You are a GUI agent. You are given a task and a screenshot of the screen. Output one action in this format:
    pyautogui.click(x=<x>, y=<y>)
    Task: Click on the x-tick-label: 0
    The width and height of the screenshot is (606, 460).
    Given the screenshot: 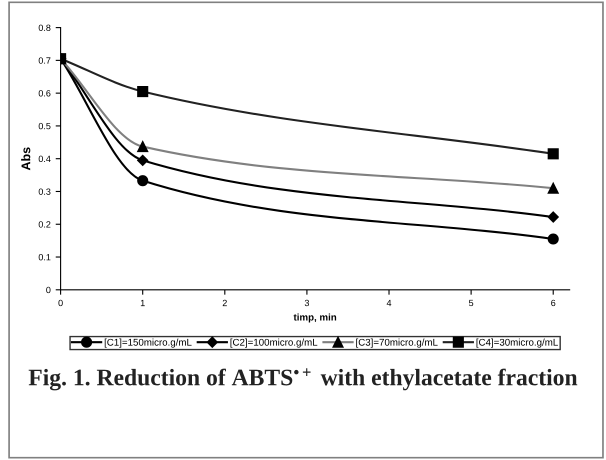 What is the action you would take?
    pyautogui.click(x=60, y=303)
    